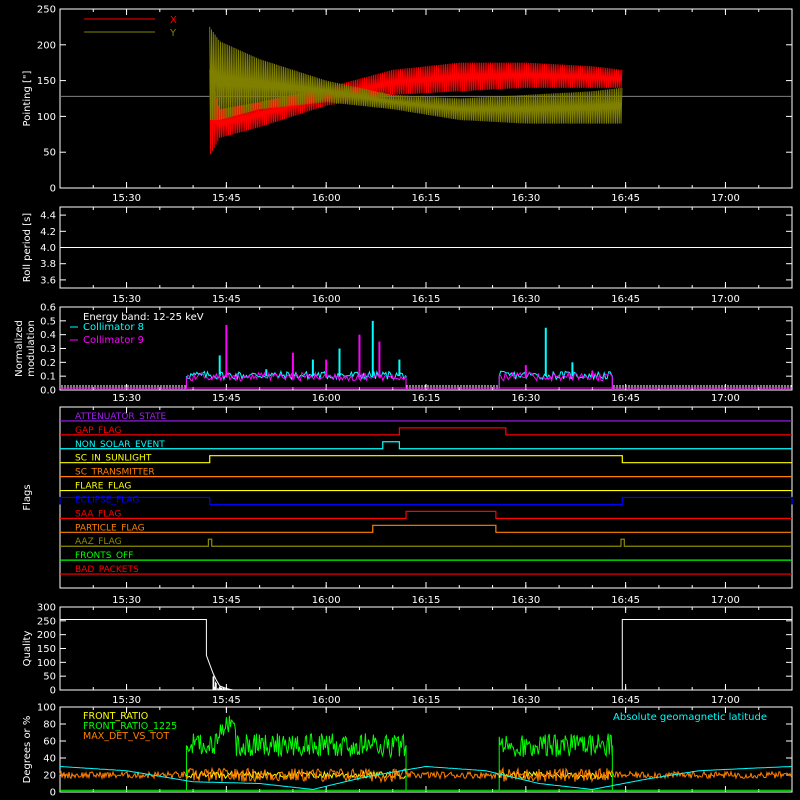 Image resolution: width=800 pixels, height=800 pixels. I want to click on y-axis-label-line: modulation, so click(31, 348).